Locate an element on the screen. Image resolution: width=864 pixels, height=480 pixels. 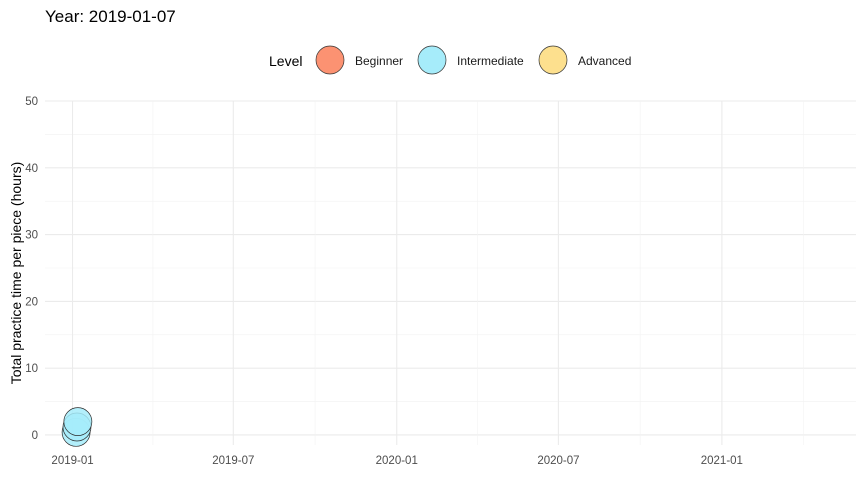
legend-title: Level is located at coordinates (285, 61).